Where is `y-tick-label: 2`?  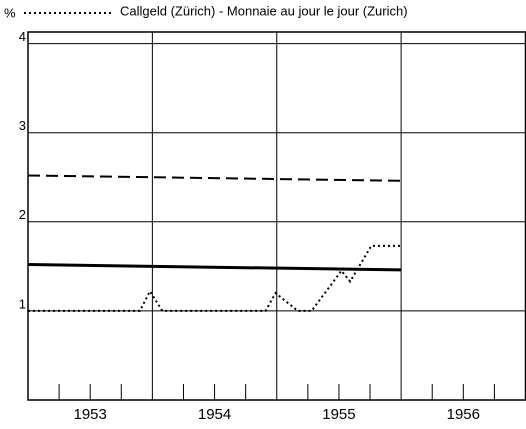
y-tick-label: 2 is located at coordinates (22, 214).